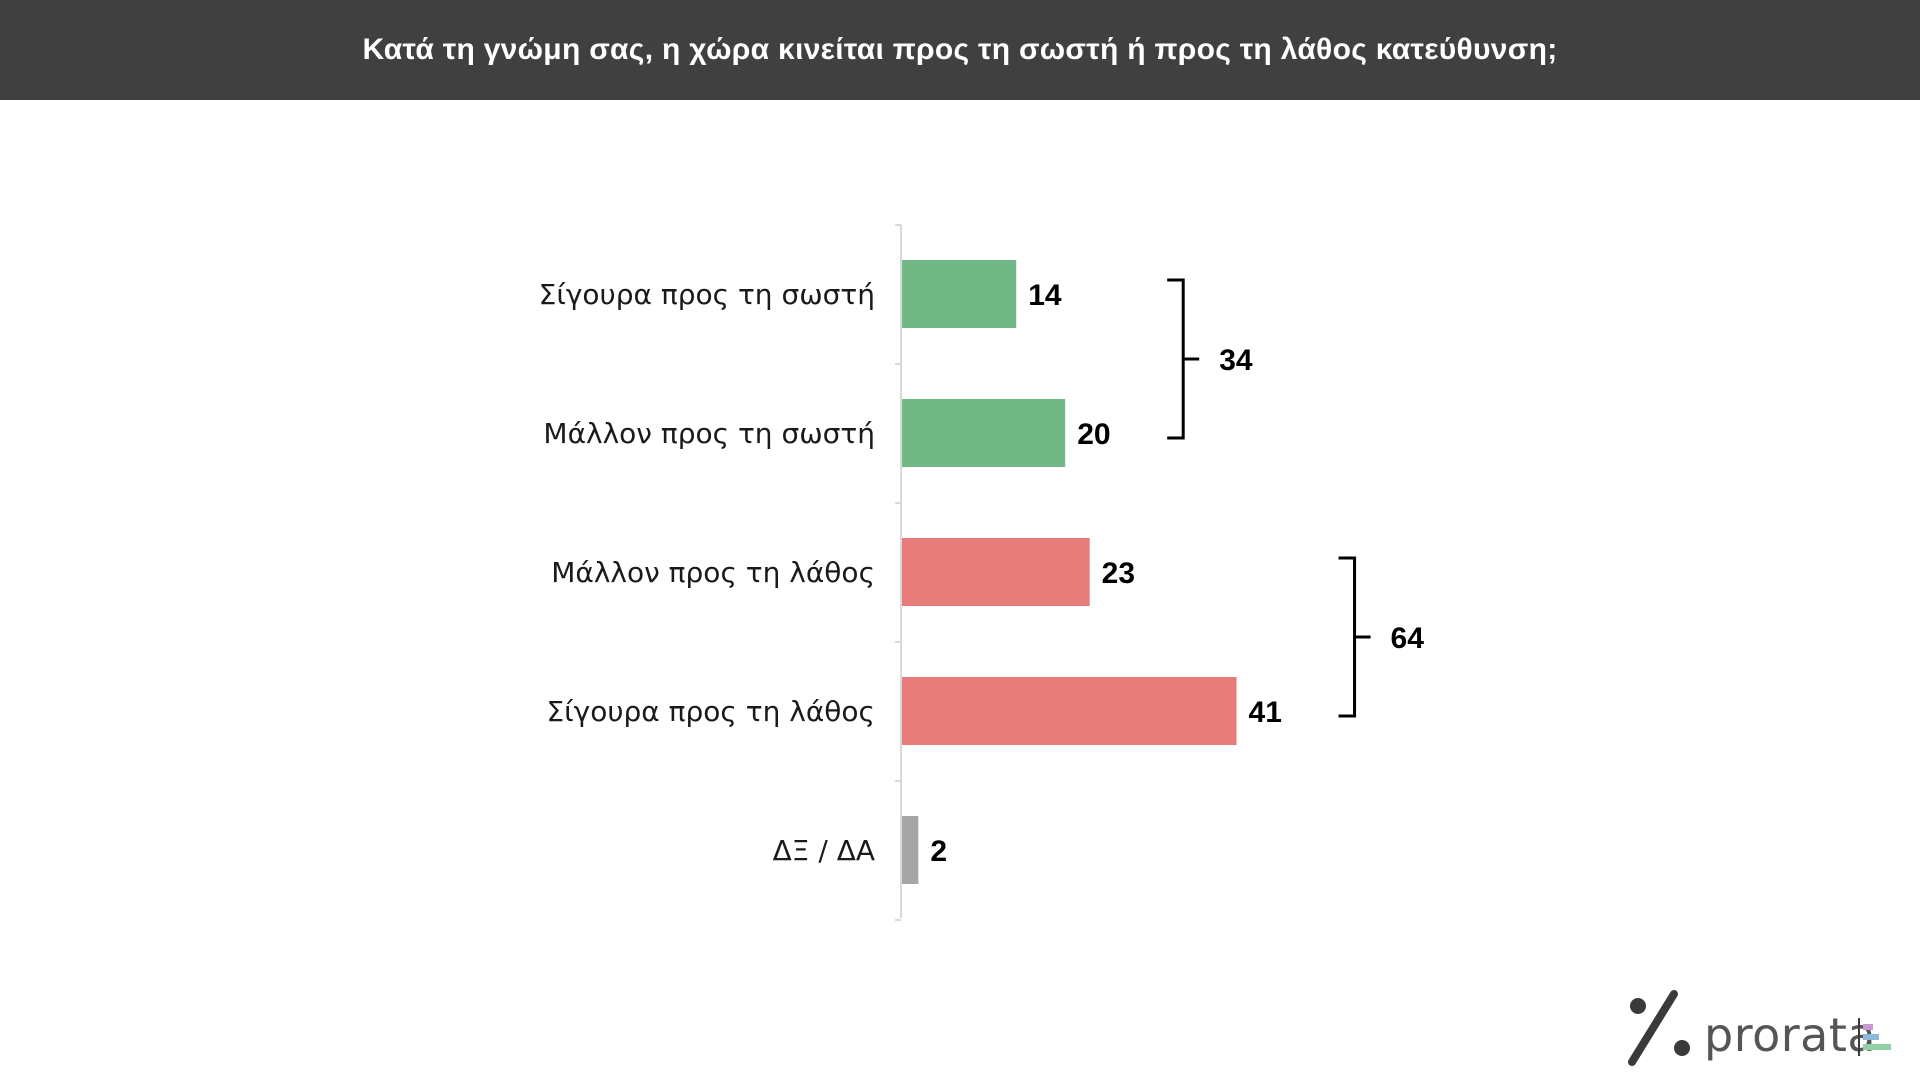 The image size is (1920, 1080). I want to click on prorata-logo: prorata, so click(1757, 1030).